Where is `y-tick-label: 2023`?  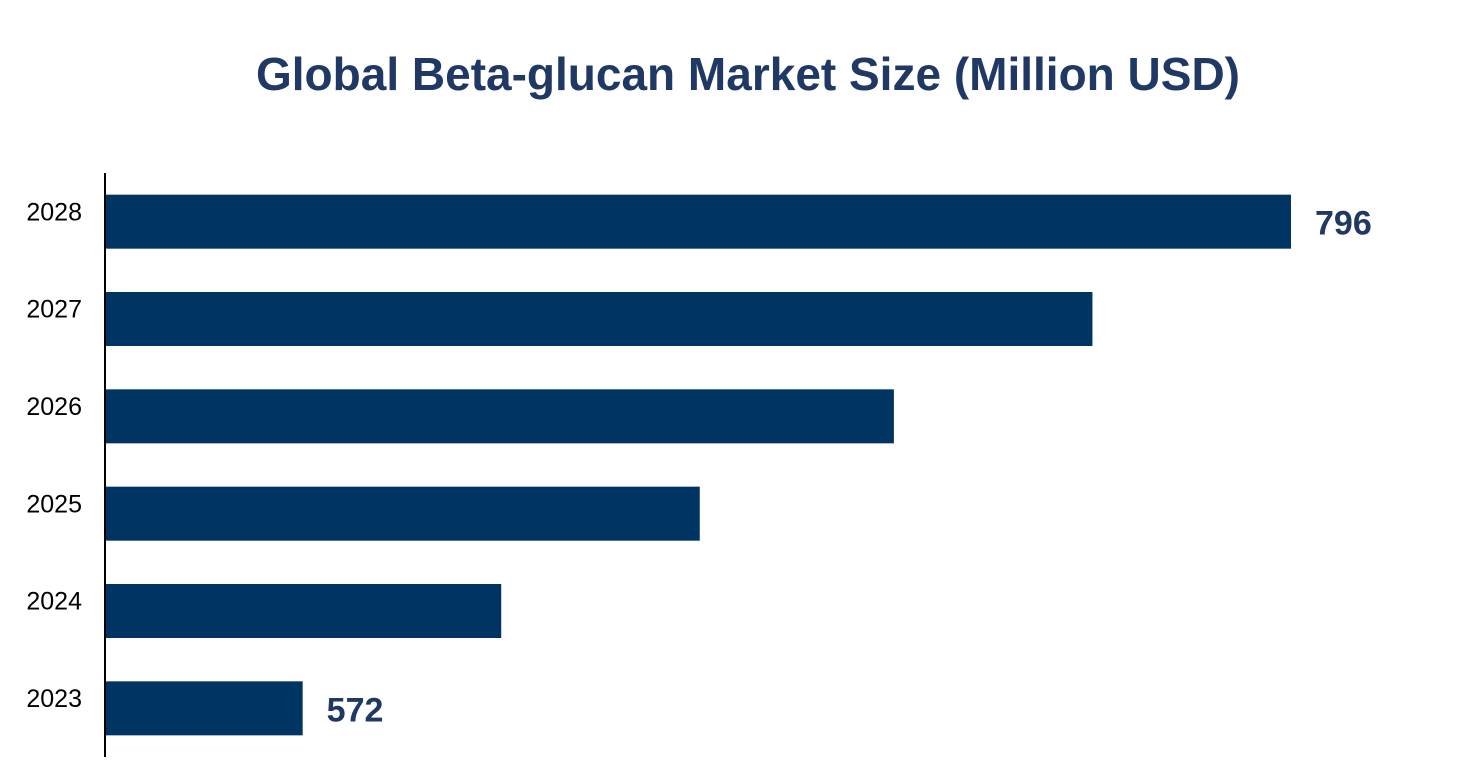 y-tick-label: 2023 is located at coordinates (54, 699).